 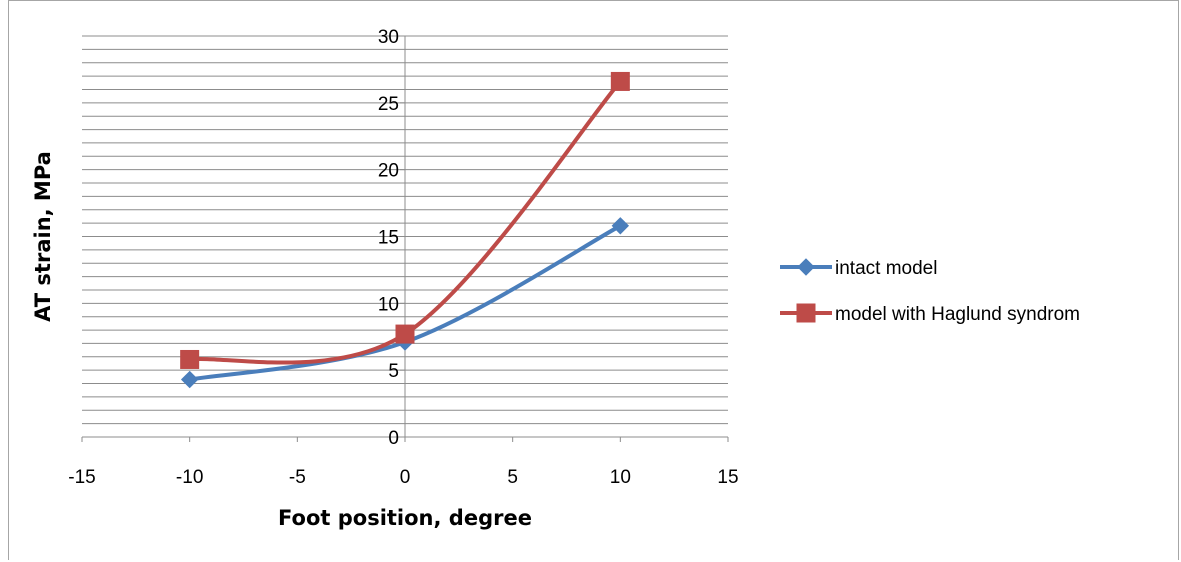 What do you see at coordinates (388, 171) in the screenshot?
I see `y-tick-label: 20` at bounding box center [388, 171].